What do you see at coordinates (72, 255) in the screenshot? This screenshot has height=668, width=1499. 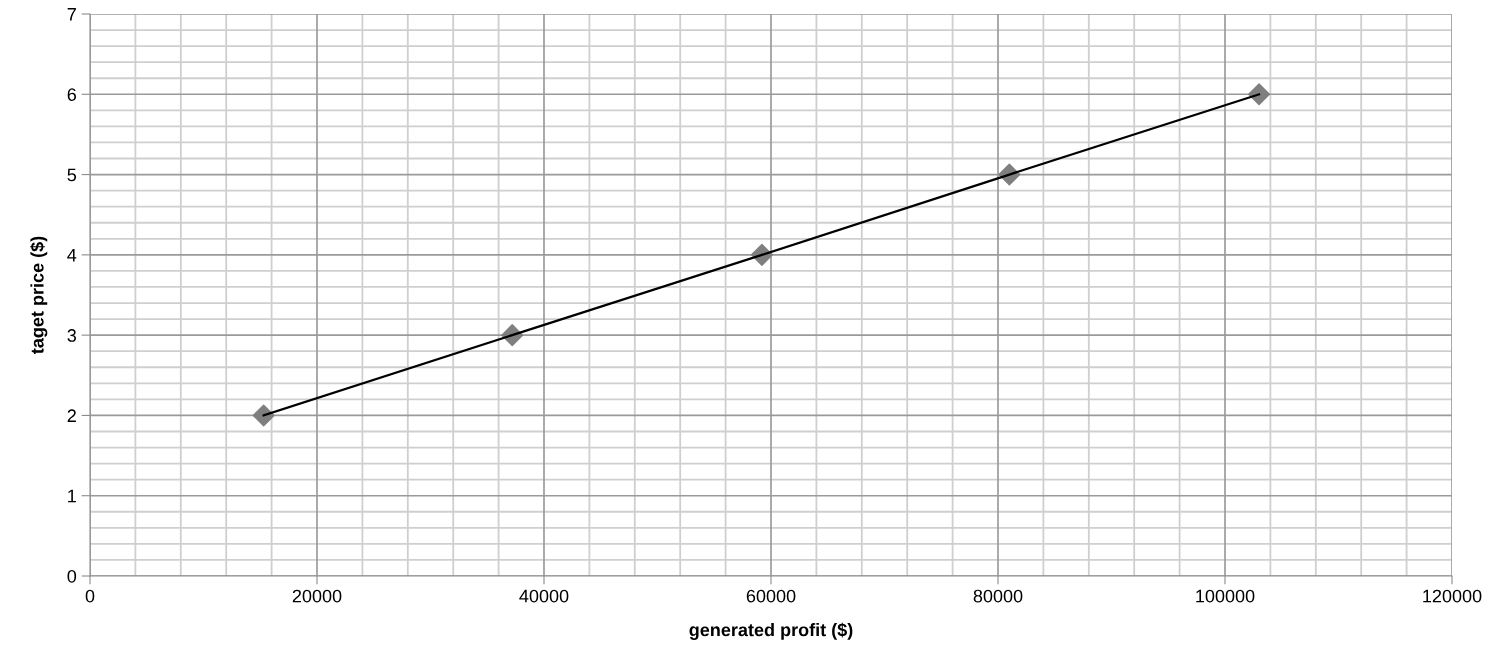 I see `y-tick-label: 4` at bounding box center [72, 255].